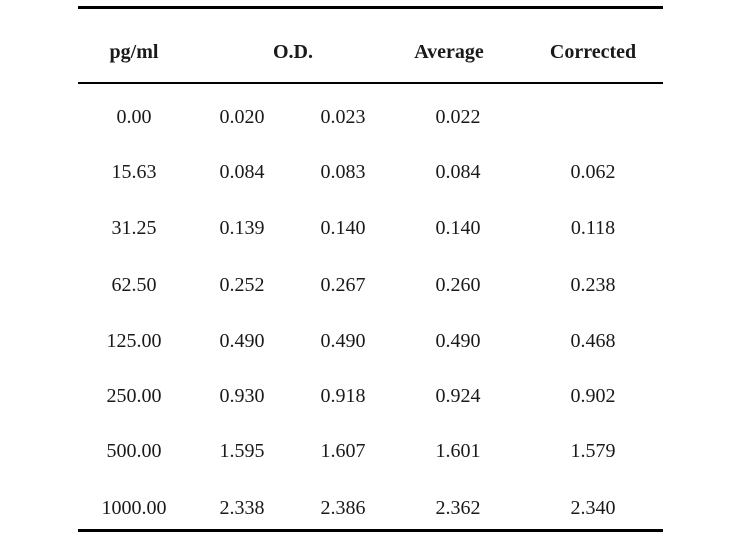  What do you see at coordinates (343, 451) in the screenshot?
I see `cell-od-2: 1.607` at bounding box center [343, 451].